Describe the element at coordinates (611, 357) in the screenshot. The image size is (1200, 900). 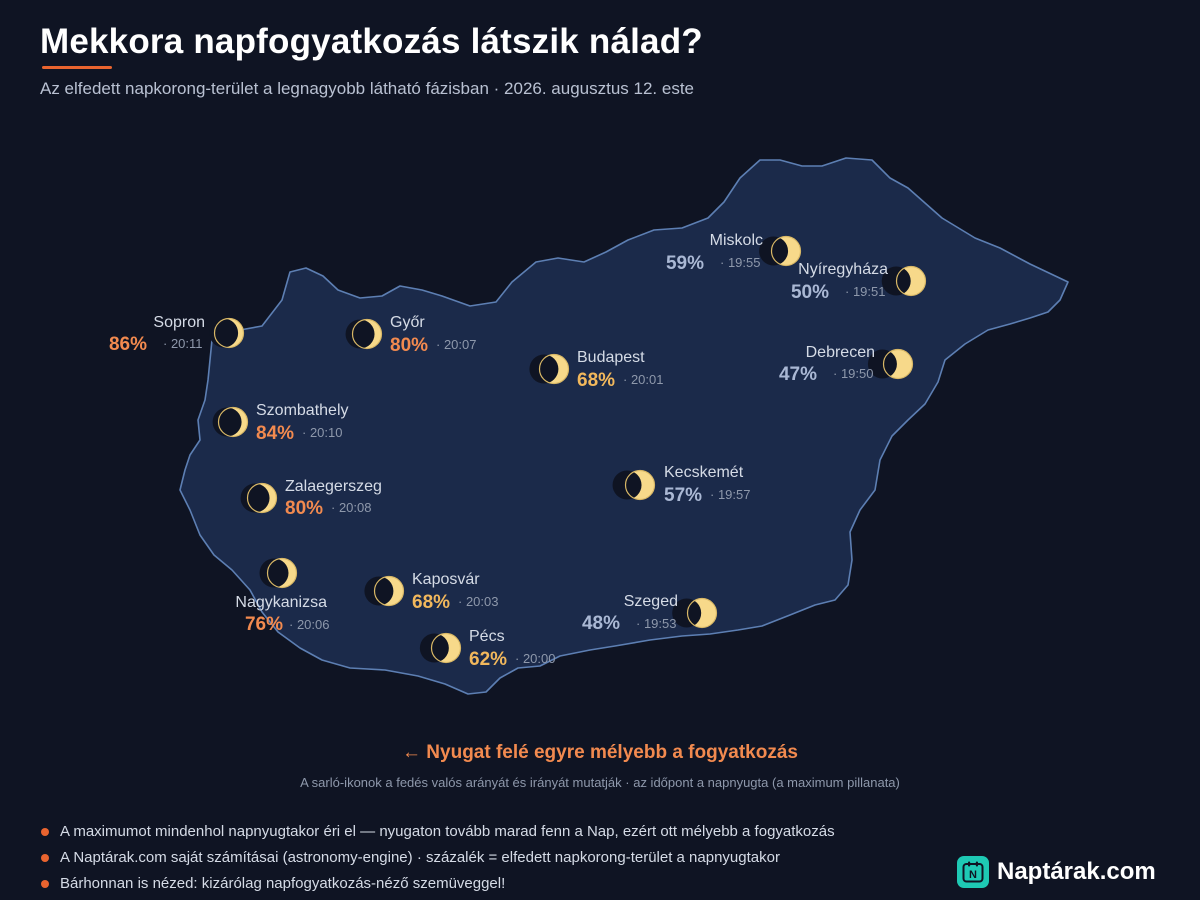
I see `city-name-label: Budapest` at that location.